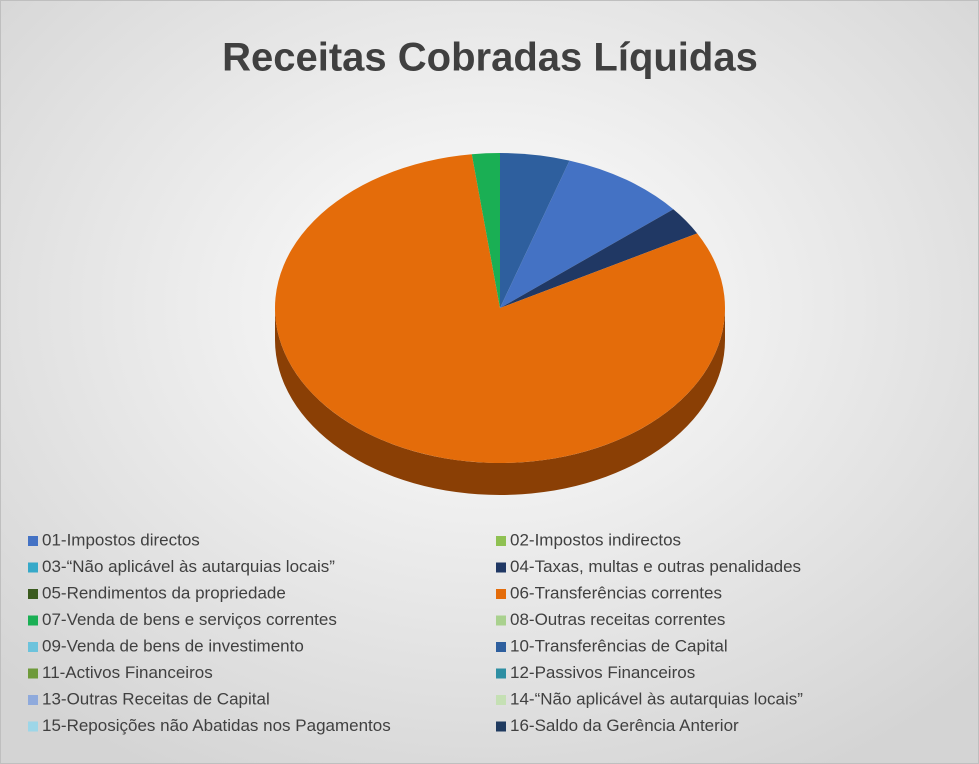 The image size is (979, 764). What do you see at coordinates (616, 592) in the screenshot?
I see `legend-label: 06-Transferências correntes` at bounding box center [616, 592].